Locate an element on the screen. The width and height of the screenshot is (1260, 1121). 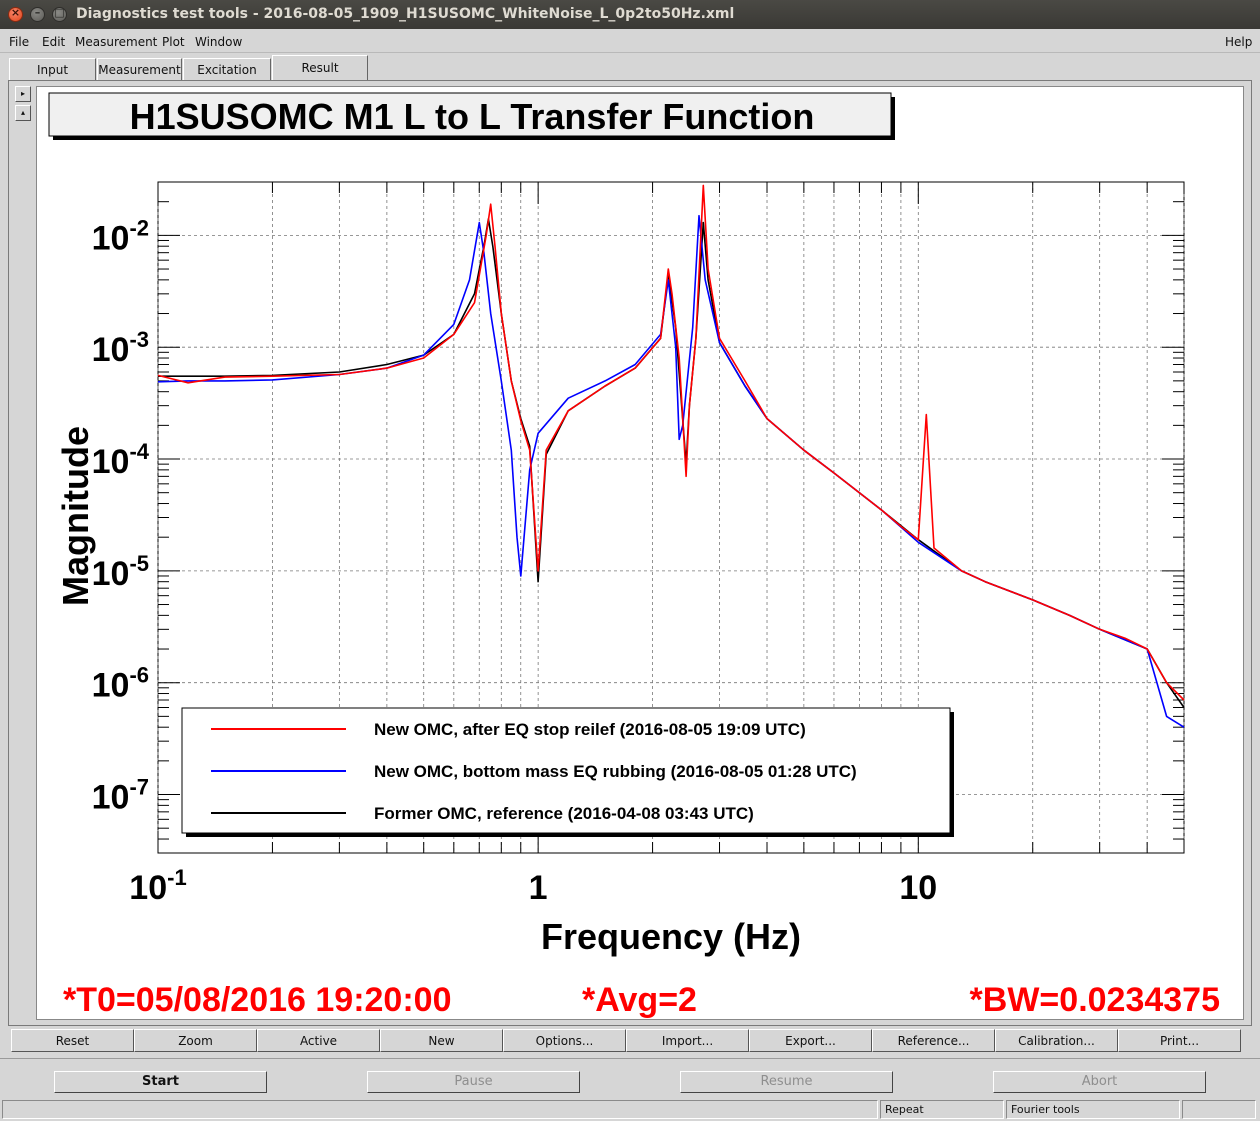
menu-edit: Edit is located at coordinates (54, 42).